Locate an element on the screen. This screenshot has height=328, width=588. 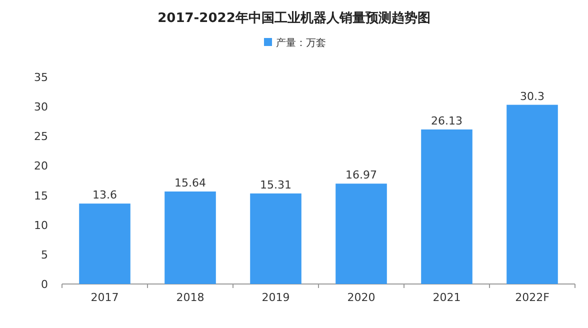
x-tick-label: 2021 is located at coordinates (446, 297).